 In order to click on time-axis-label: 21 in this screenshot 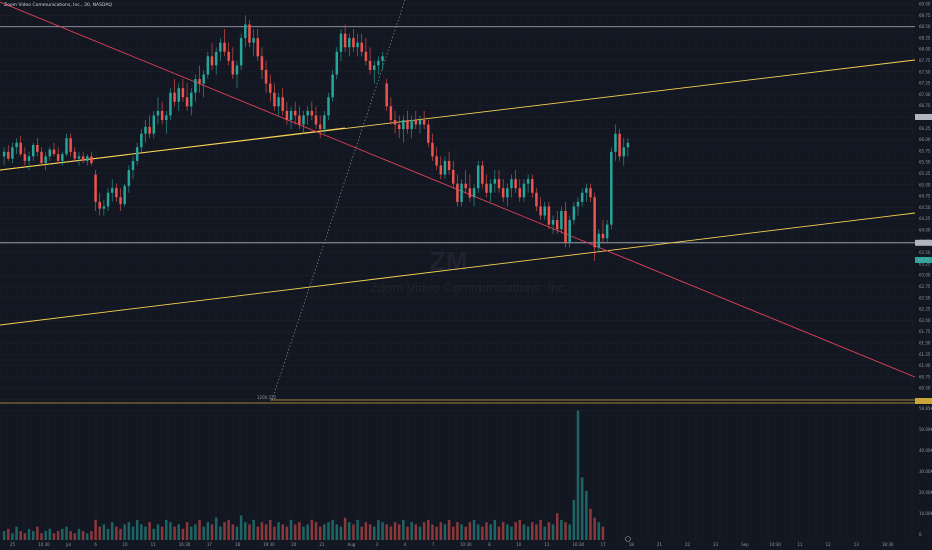, I will do `click(660, 544)`.